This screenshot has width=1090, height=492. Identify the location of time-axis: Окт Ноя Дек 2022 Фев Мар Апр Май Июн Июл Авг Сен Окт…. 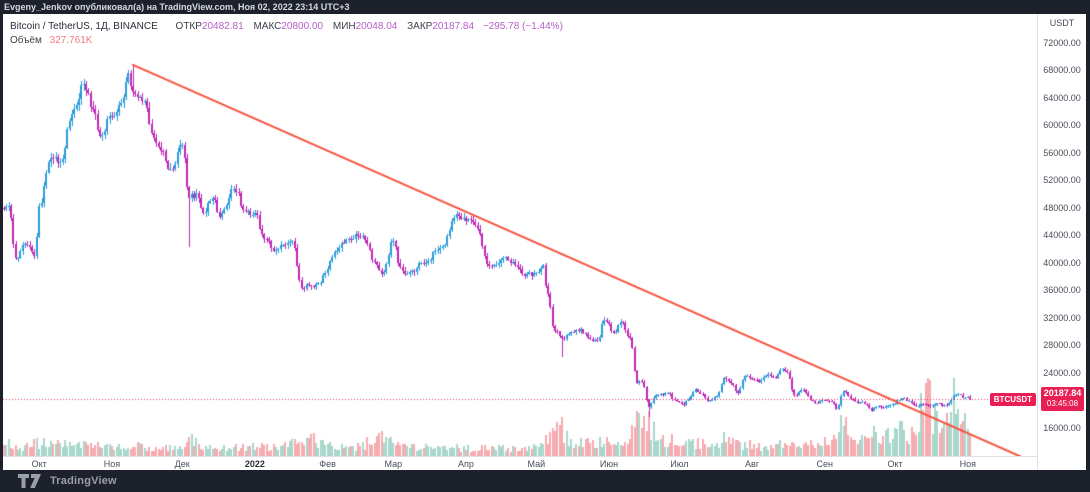
(520, 463).